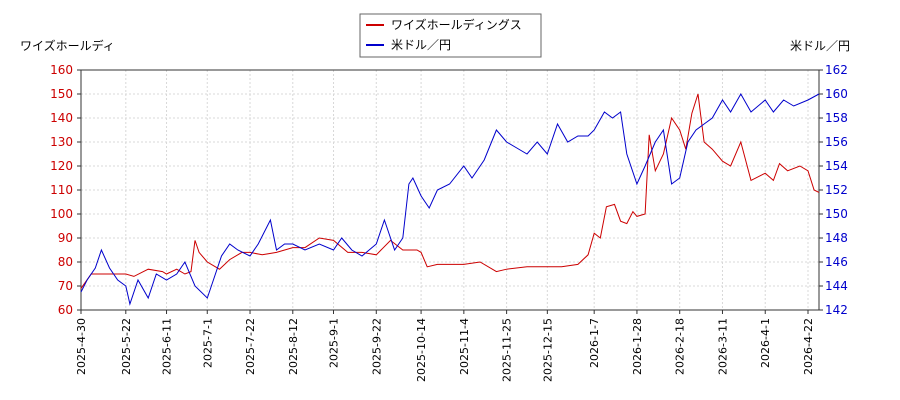  What do you see at coordinates (507, 350) in the screenshot?
I see `x-tick-label: 2025-11-25` at bounding box center [507, 350].